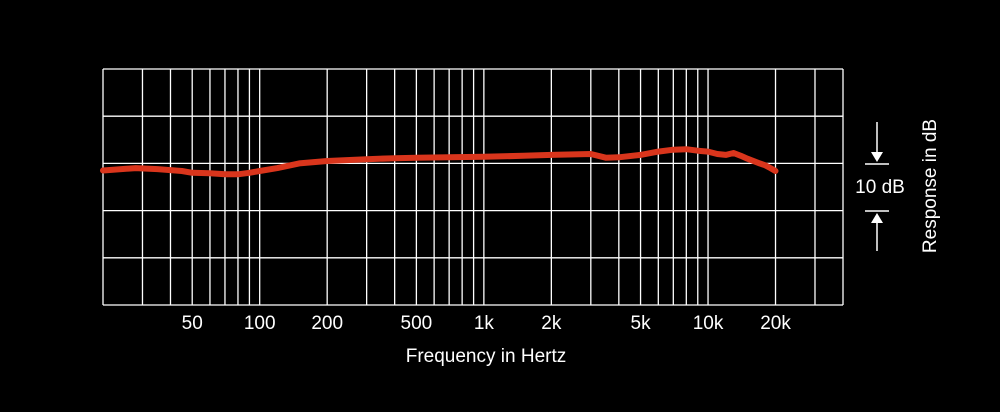 This screenshot has width=1000, height=412. I want to click on response-series, so click(439, 162).